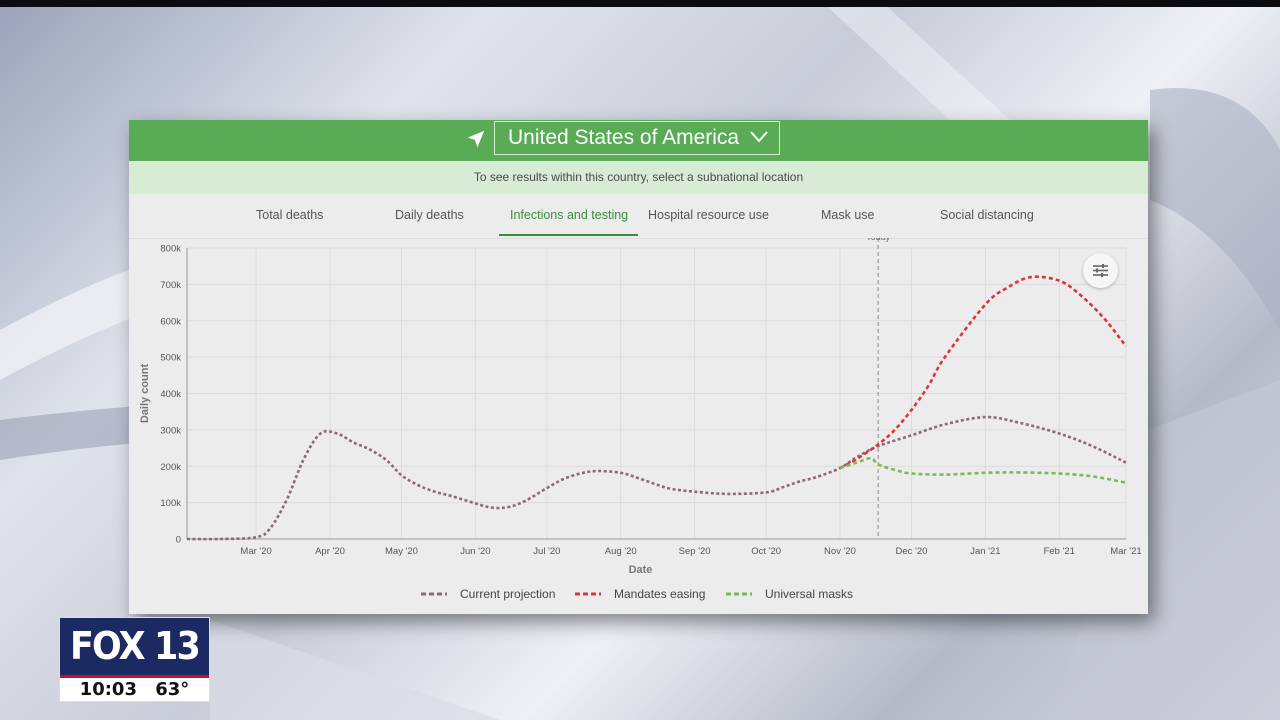 Image resolution: width=1280 pixels, height=720 pixels. I want to click on x-tick-label: Dec '20, so click(912, 551).